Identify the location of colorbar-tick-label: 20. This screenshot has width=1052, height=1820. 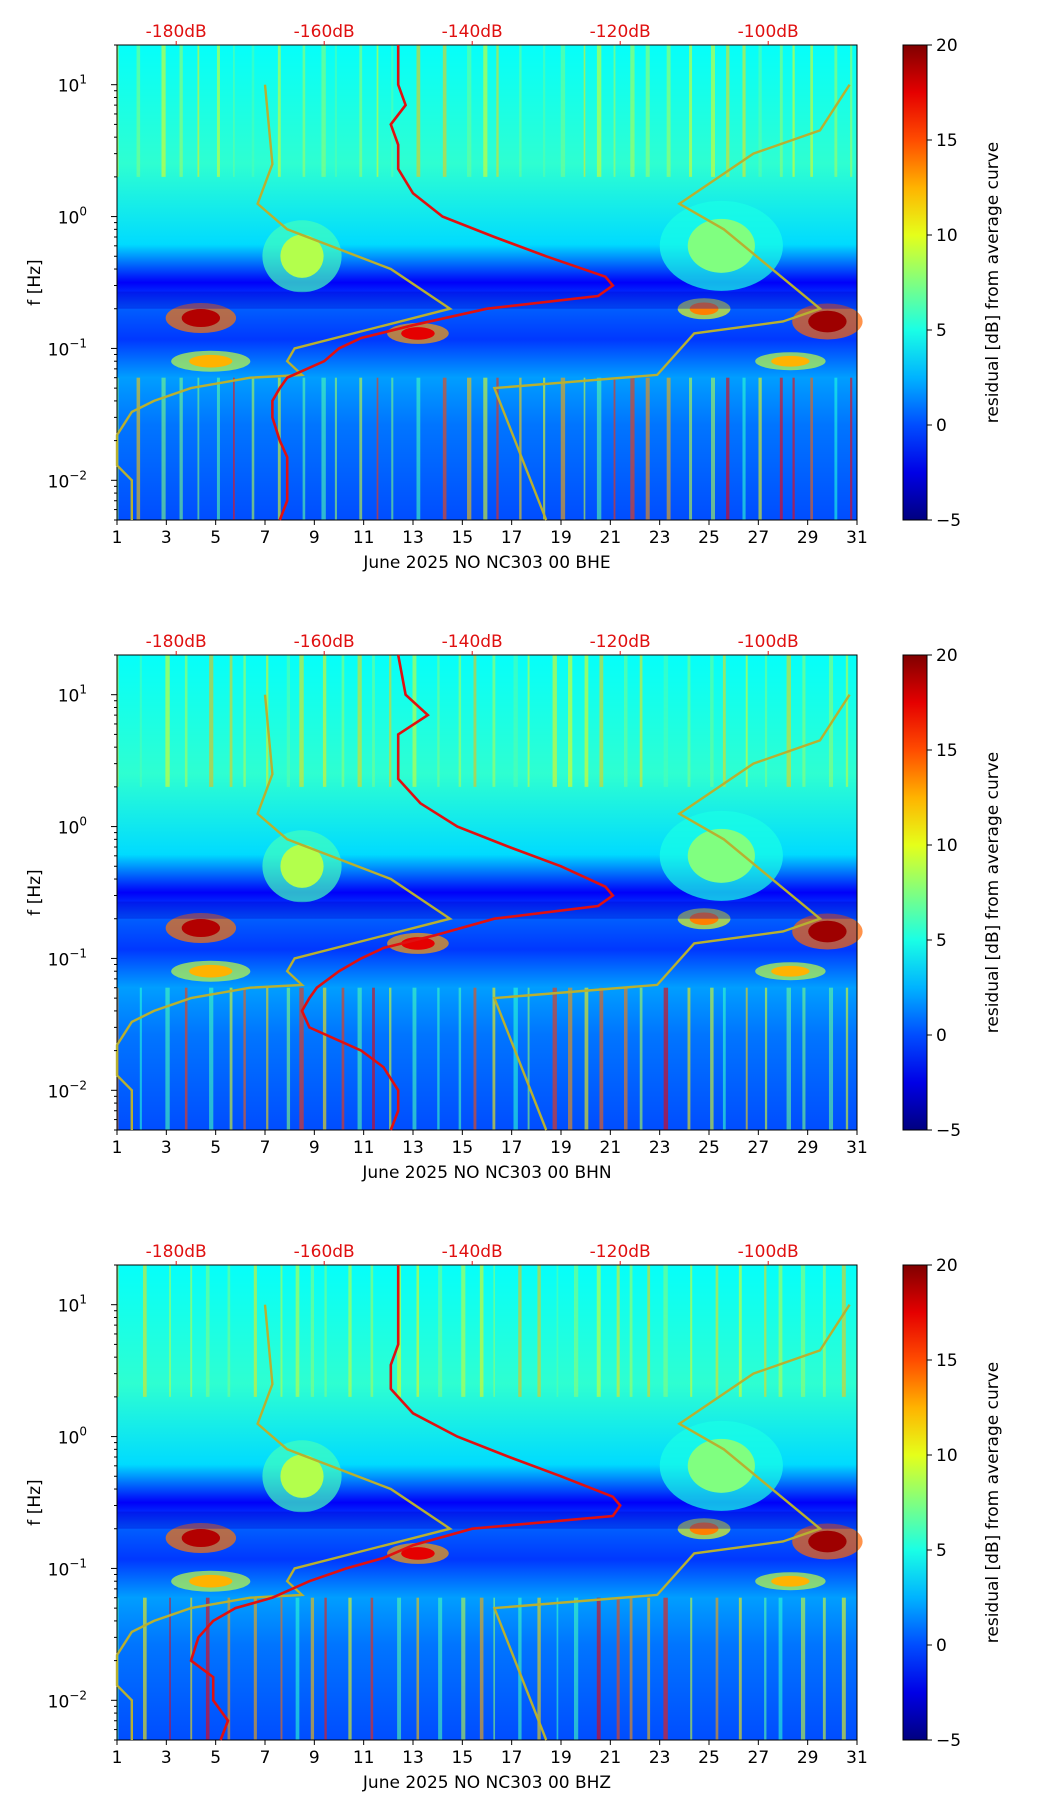
(947, 1266).